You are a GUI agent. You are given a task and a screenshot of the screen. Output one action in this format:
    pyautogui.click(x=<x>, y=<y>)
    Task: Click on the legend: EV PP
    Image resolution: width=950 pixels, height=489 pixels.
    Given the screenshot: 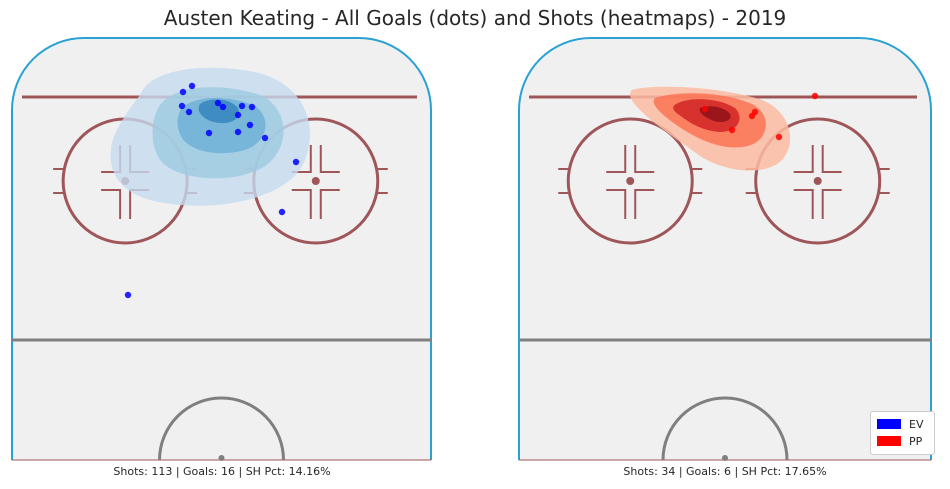 What is the action you would take?
    pyautogui.click(x=902, y=433)
    